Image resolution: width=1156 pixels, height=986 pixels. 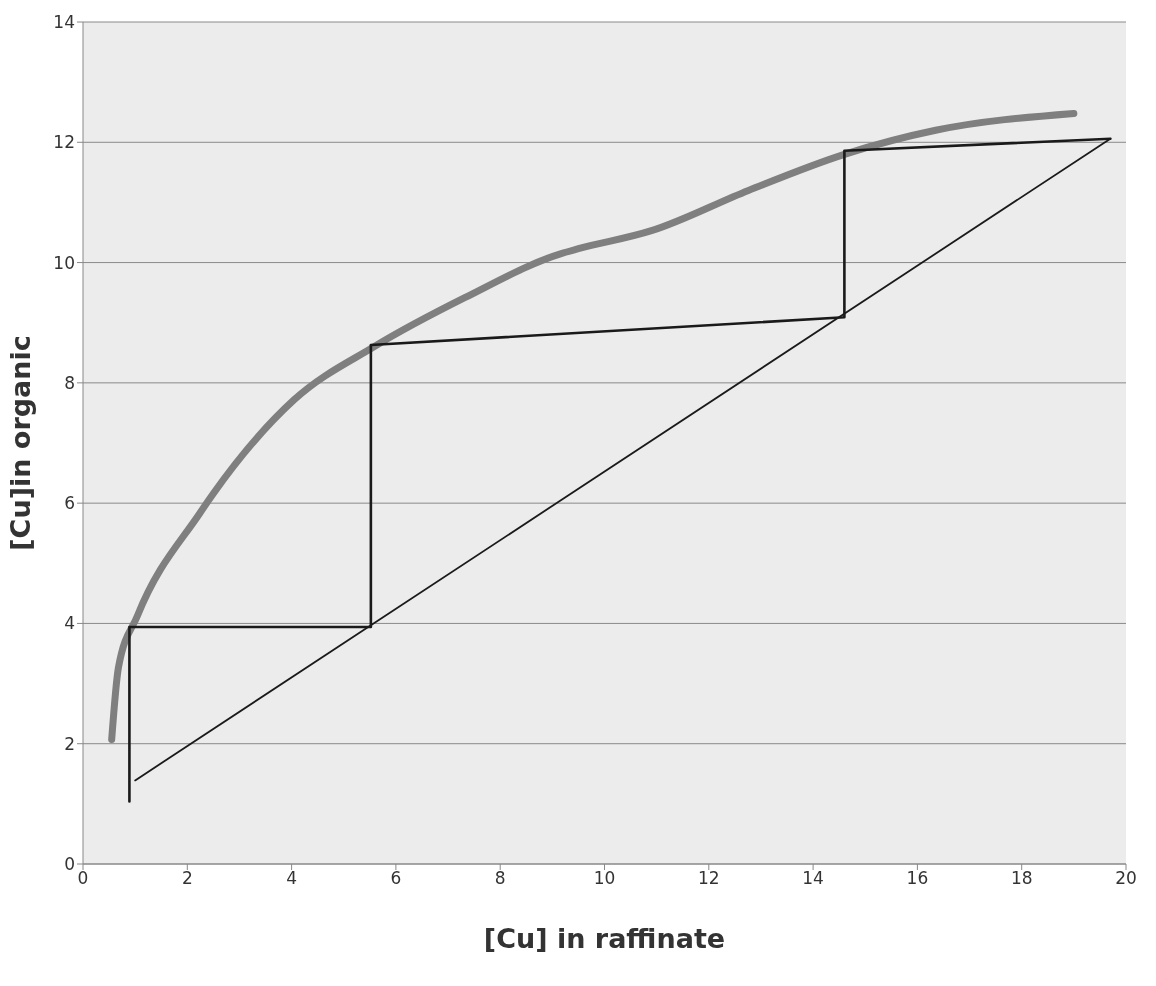 I want to click on x-tick-label: 6, so click(x=396, y=878).